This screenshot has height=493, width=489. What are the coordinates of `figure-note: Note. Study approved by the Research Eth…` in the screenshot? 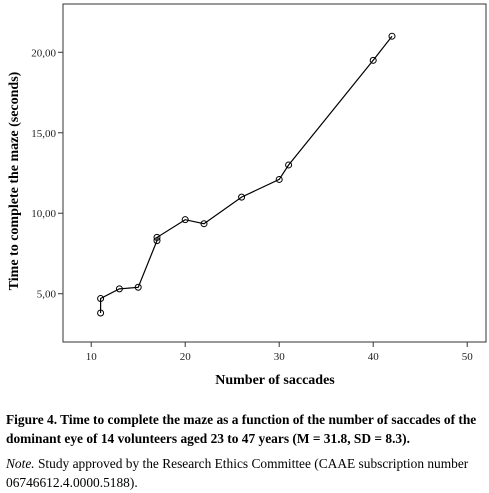 It's located at (246, 473).